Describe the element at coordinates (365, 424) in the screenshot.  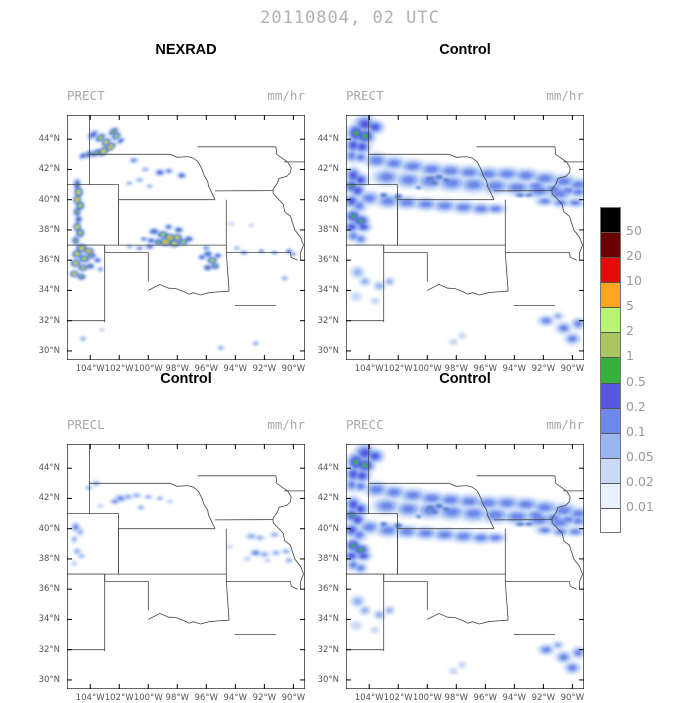
I see `panel-variable-label: PRECC` at that location.